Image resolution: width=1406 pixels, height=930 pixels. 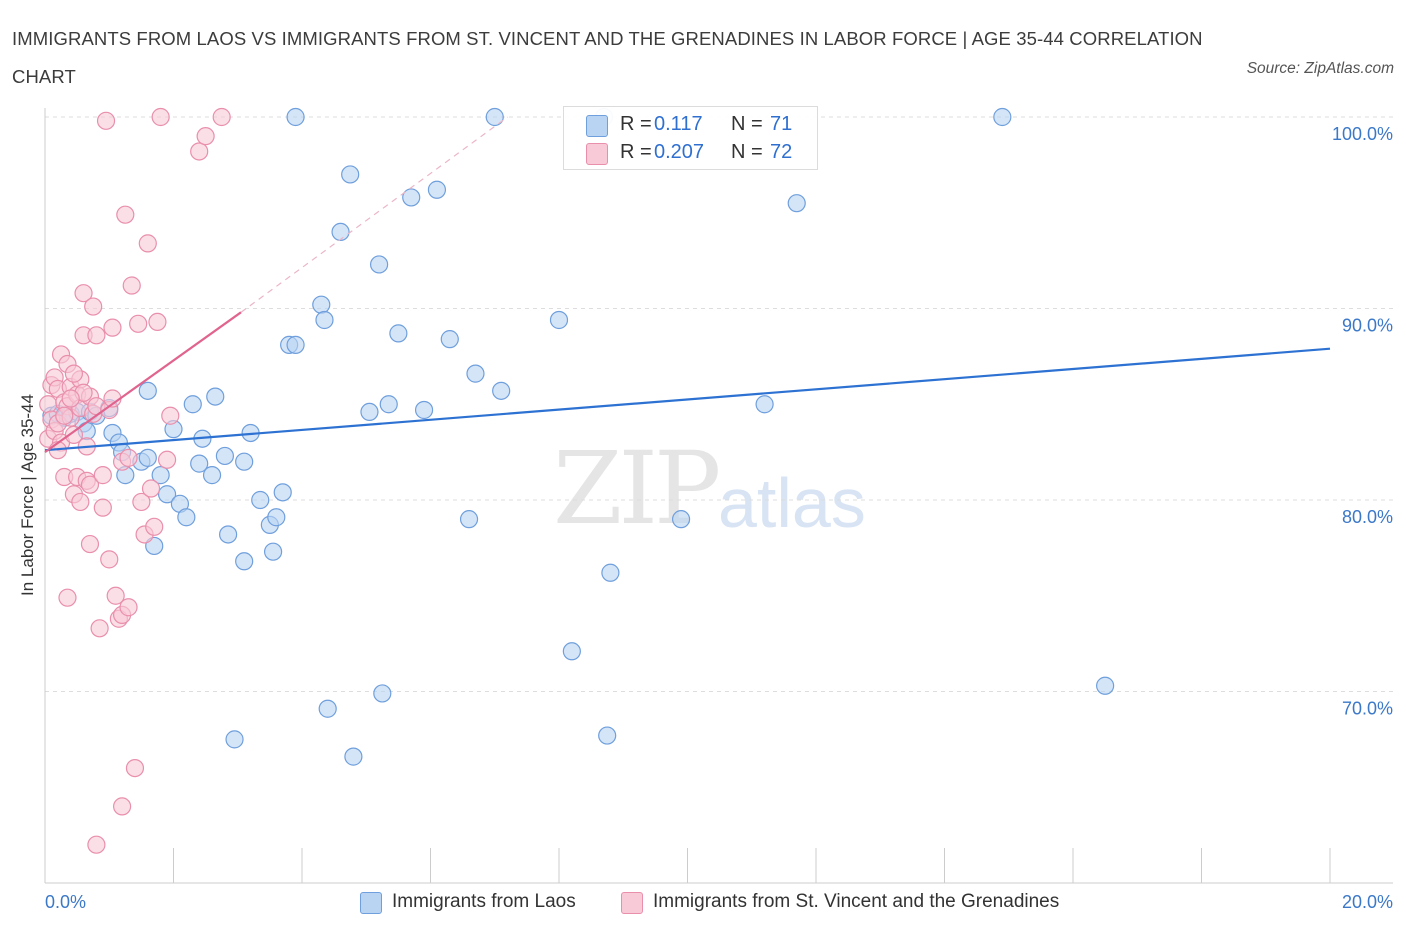 I want to click on r-value: 0.207, so click(x=679, y=152).